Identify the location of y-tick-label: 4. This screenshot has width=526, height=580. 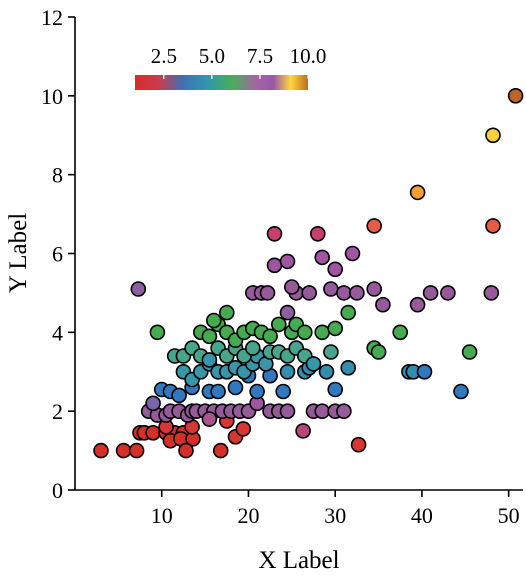
(57, 332).